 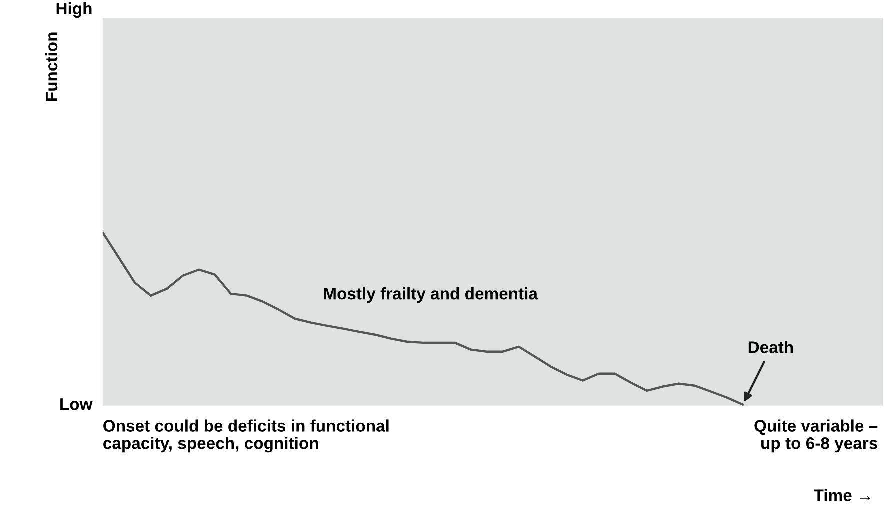 What do you see at coordinates (842, 495) in the screenshot?
I see `text: Time →` at bounding box center [842, 495].